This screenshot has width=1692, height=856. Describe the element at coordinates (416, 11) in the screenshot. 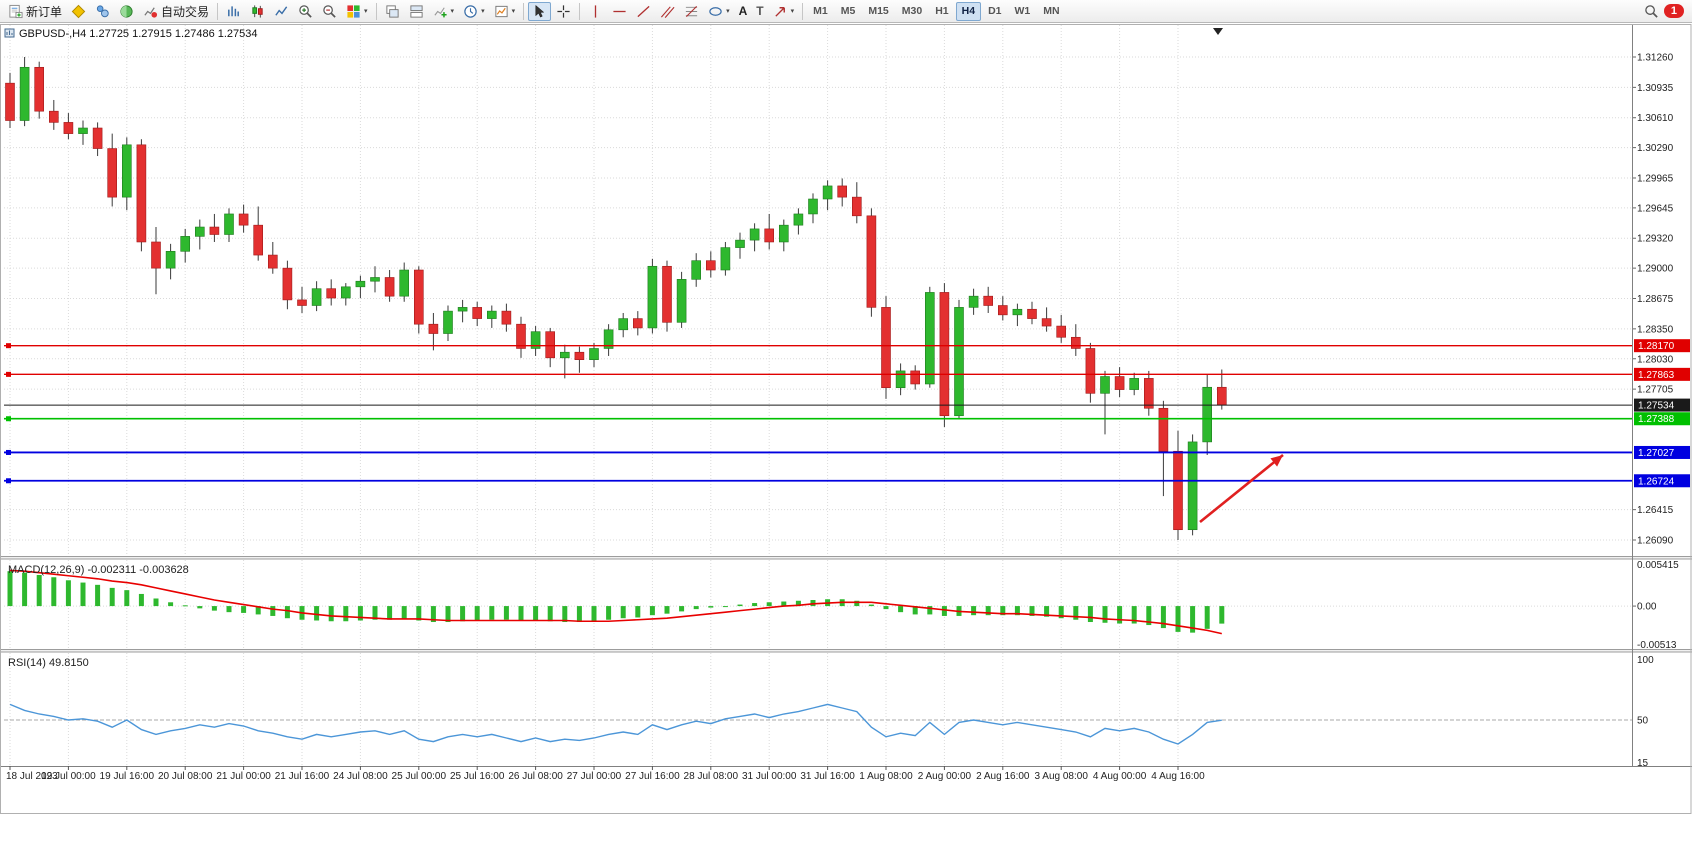

I see `tile-horizontal-button` at that location.